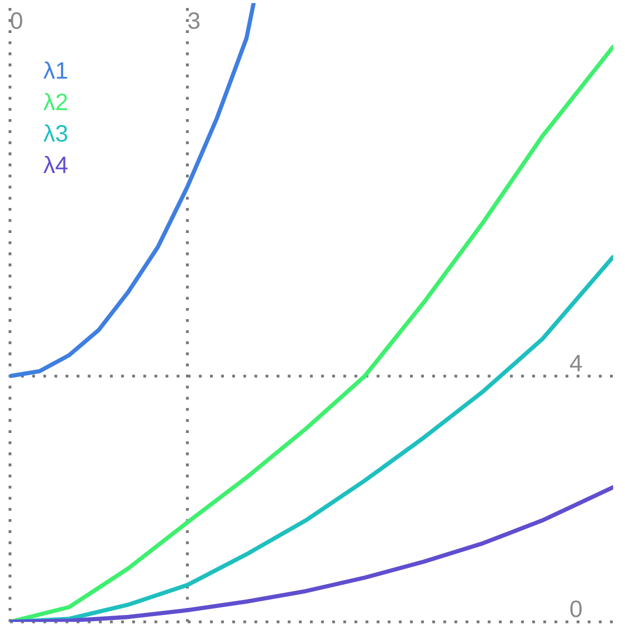 This screenshot has width=625, height=625. What do you see at coordinates (194, 21) in the screenshot?
I see `x-tick-label: 3` at bounding box center [194, 21].